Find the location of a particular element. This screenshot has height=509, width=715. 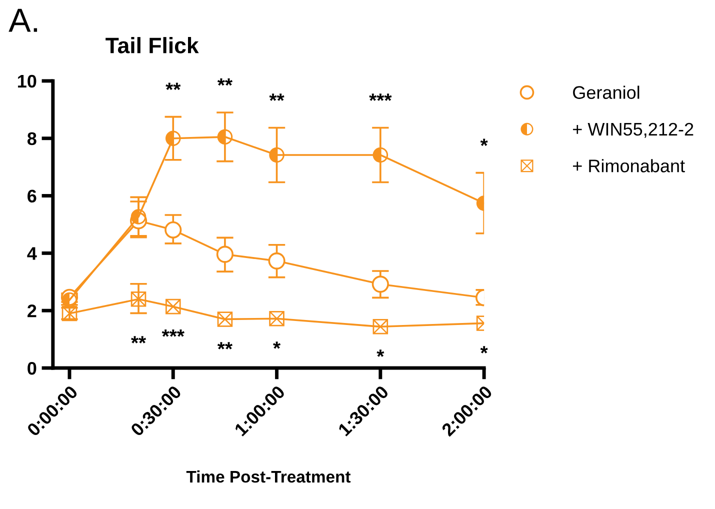

legend-label: + WIN55,212-2 is located at coordinates (633, 130).